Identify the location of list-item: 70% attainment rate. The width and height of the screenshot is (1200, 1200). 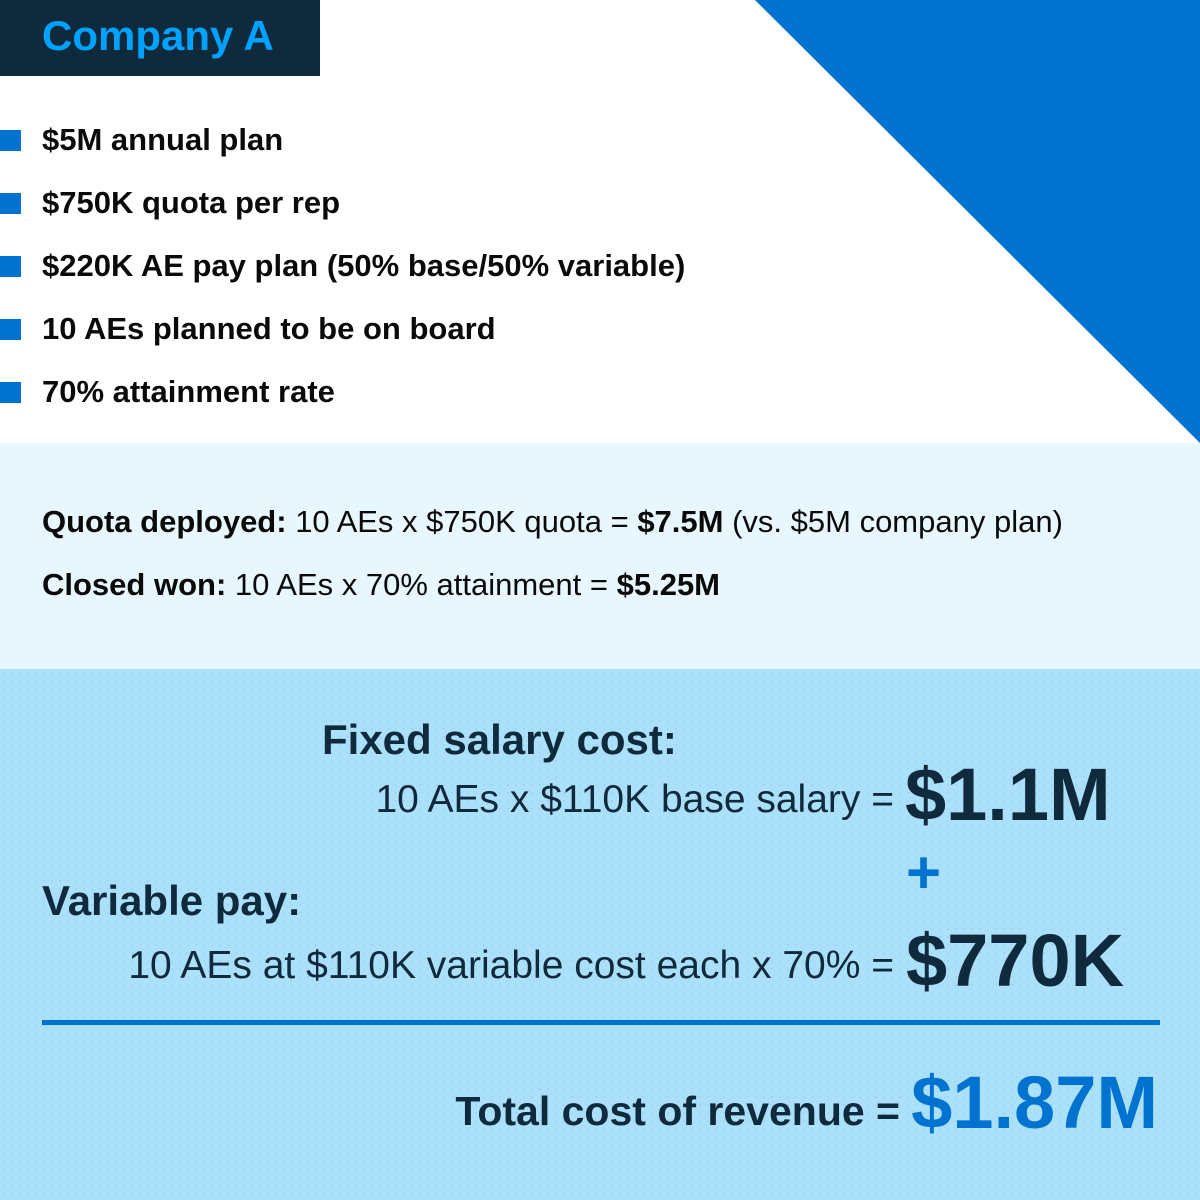
(167, 392).